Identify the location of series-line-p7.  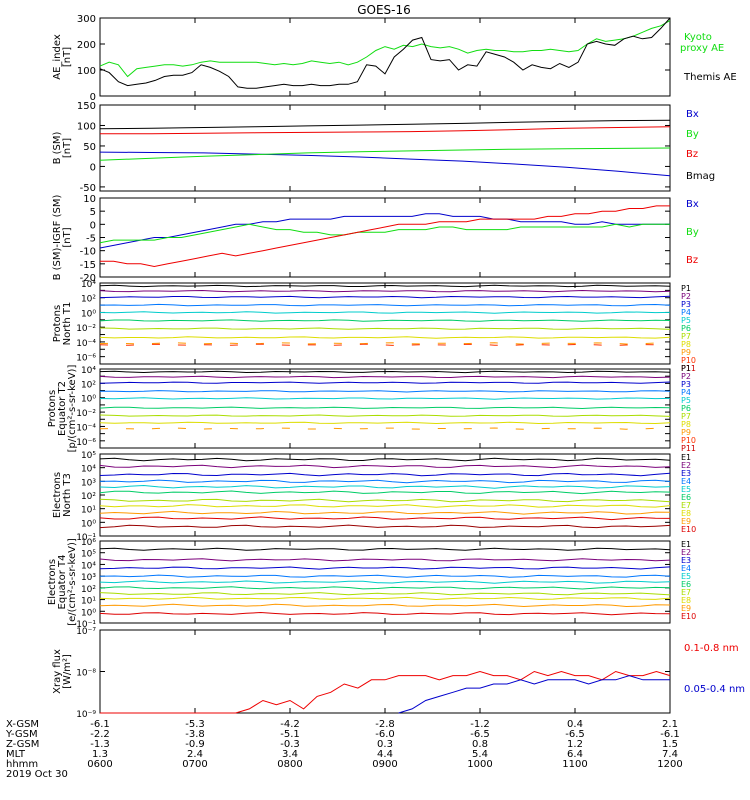
(385, 415).